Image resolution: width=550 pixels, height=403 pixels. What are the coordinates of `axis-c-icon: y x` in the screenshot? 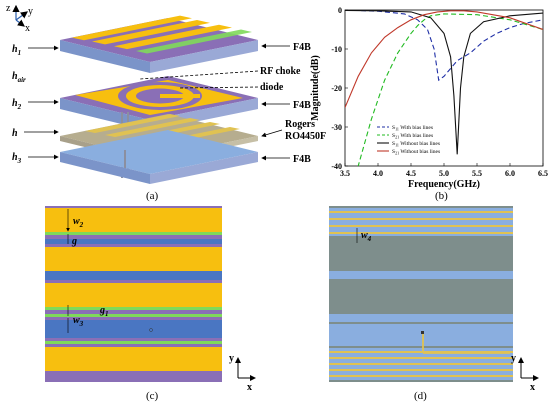 It's located at (242, 373).